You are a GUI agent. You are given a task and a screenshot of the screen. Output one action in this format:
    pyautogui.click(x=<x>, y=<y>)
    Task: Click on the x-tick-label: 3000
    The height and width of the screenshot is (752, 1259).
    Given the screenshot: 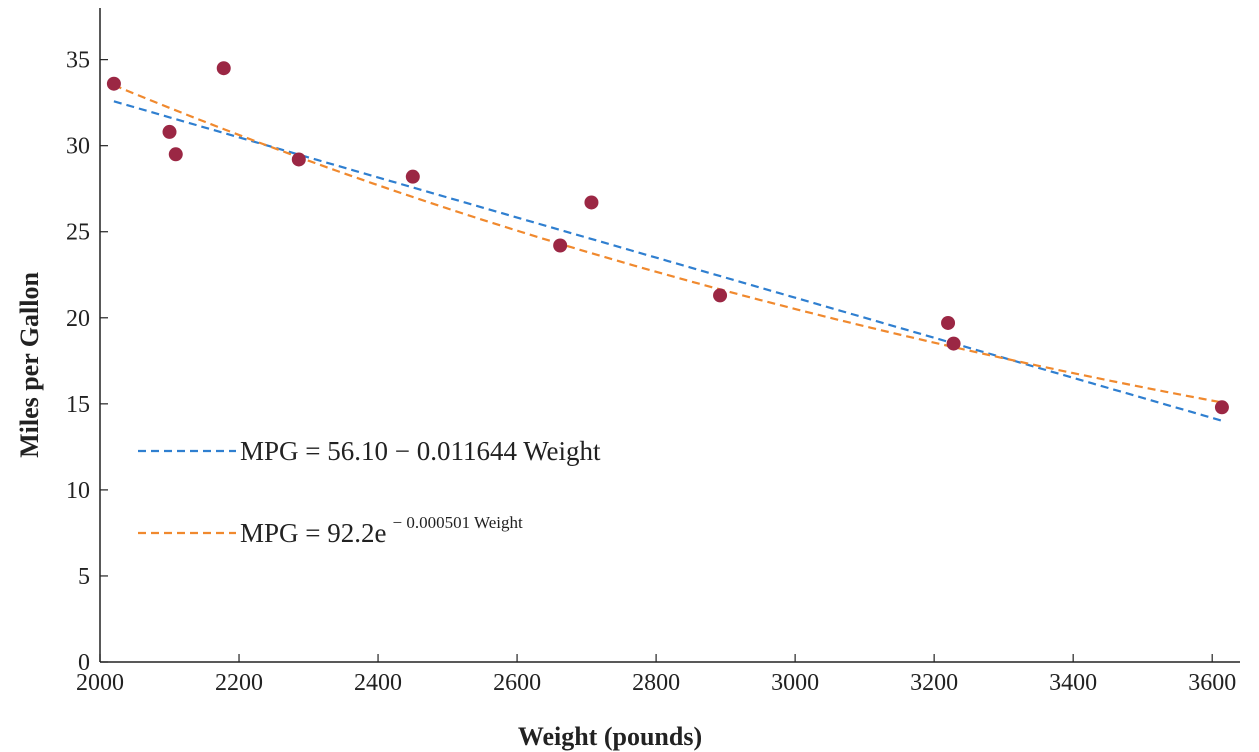 What is the action you would take?
    pyautogui.click(x=795, y=683)
    